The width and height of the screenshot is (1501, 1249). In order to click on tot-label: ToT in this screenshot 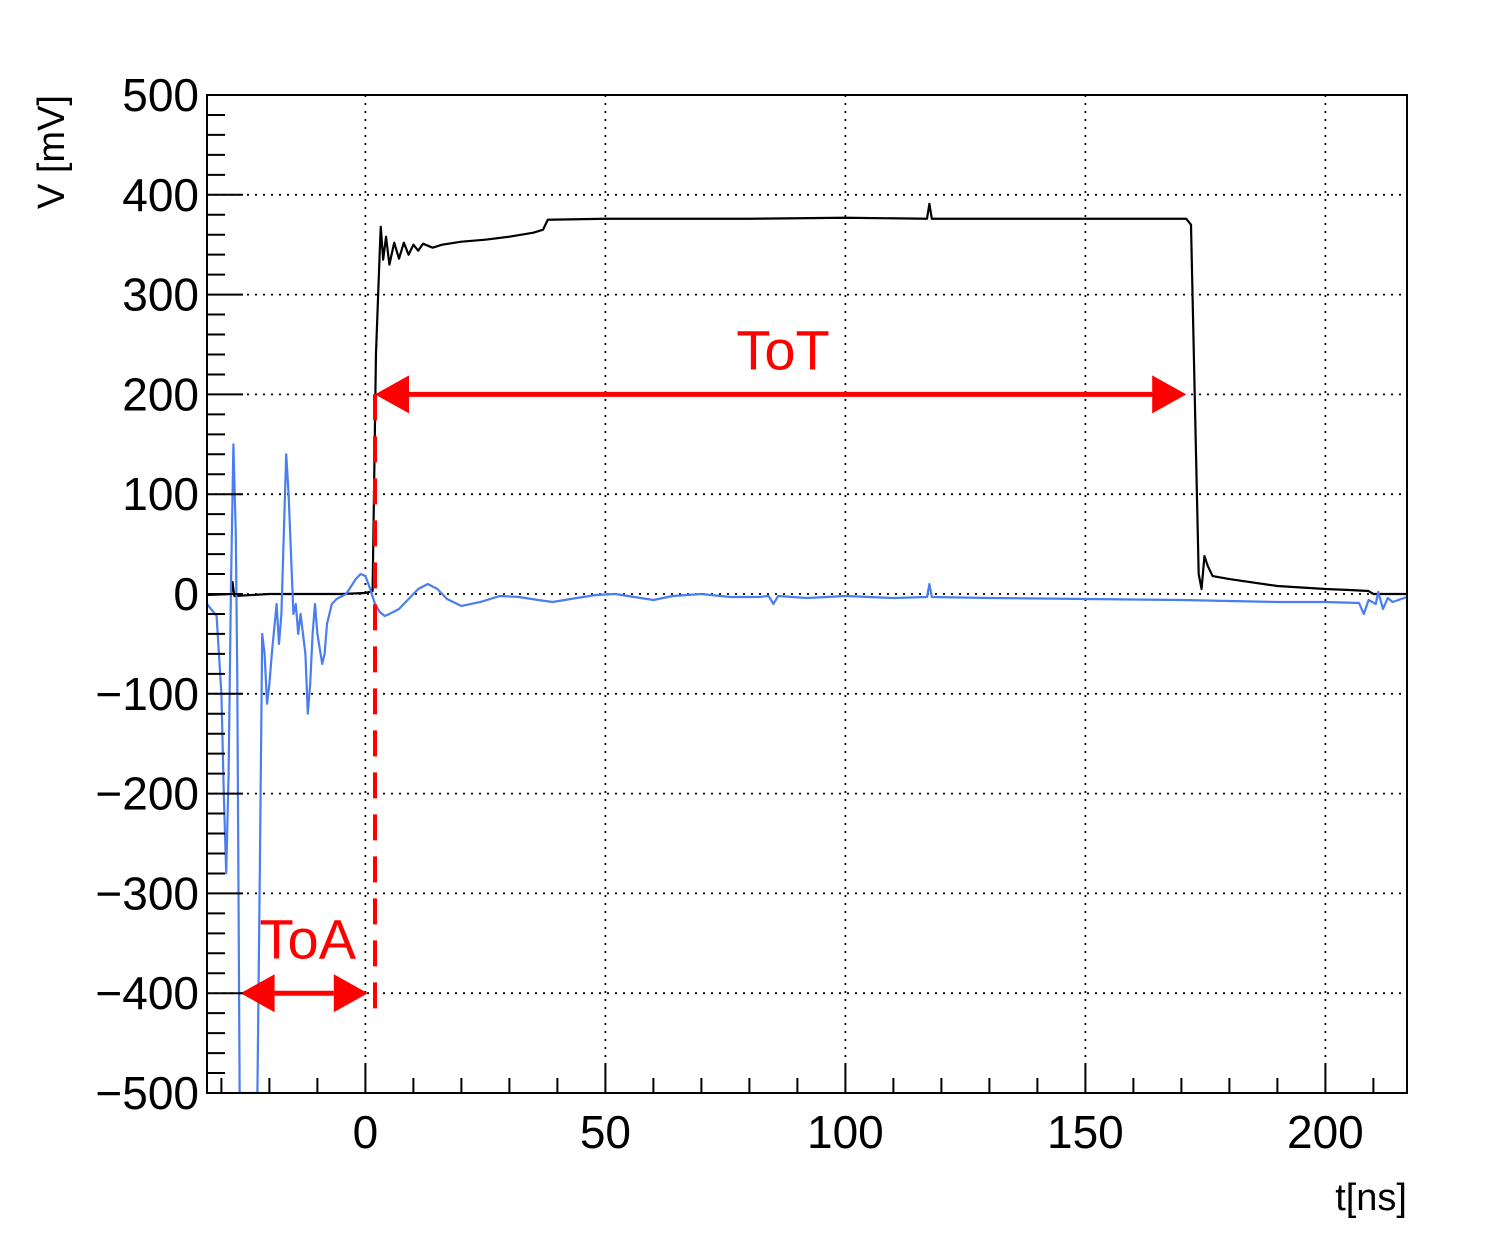, I will do `click(782, 349)`.